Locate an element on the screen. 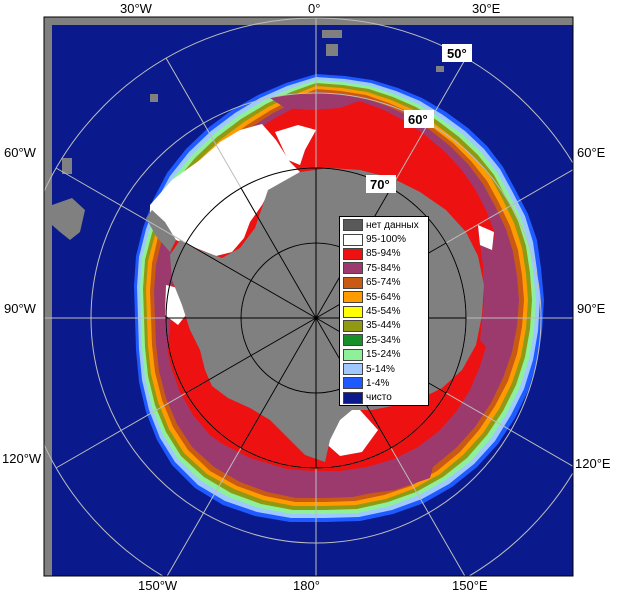 This screenshot has width=617, height=594. no-data-patch-nw is located at coordinates (154, 98).